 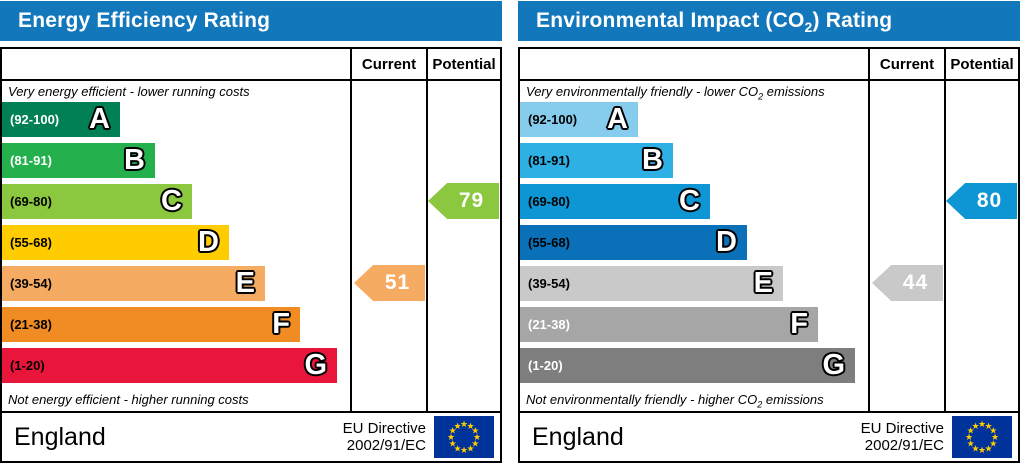 I want to click on top-note-text: Very environmentally friendly - lower CO, so click(x=642, y=91).